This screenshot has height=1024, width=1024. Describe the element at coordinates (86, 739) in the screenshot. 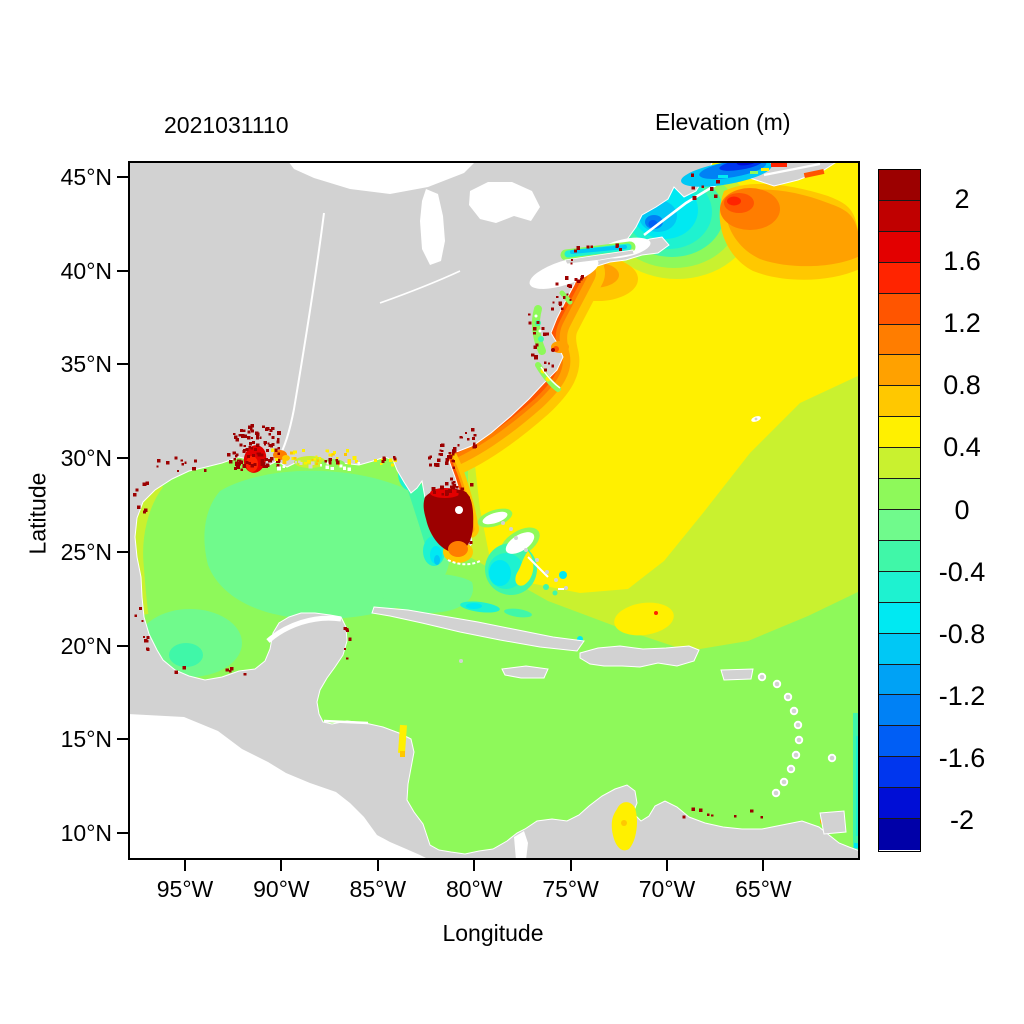

I see `y-tick-label: 15°N` at that location.